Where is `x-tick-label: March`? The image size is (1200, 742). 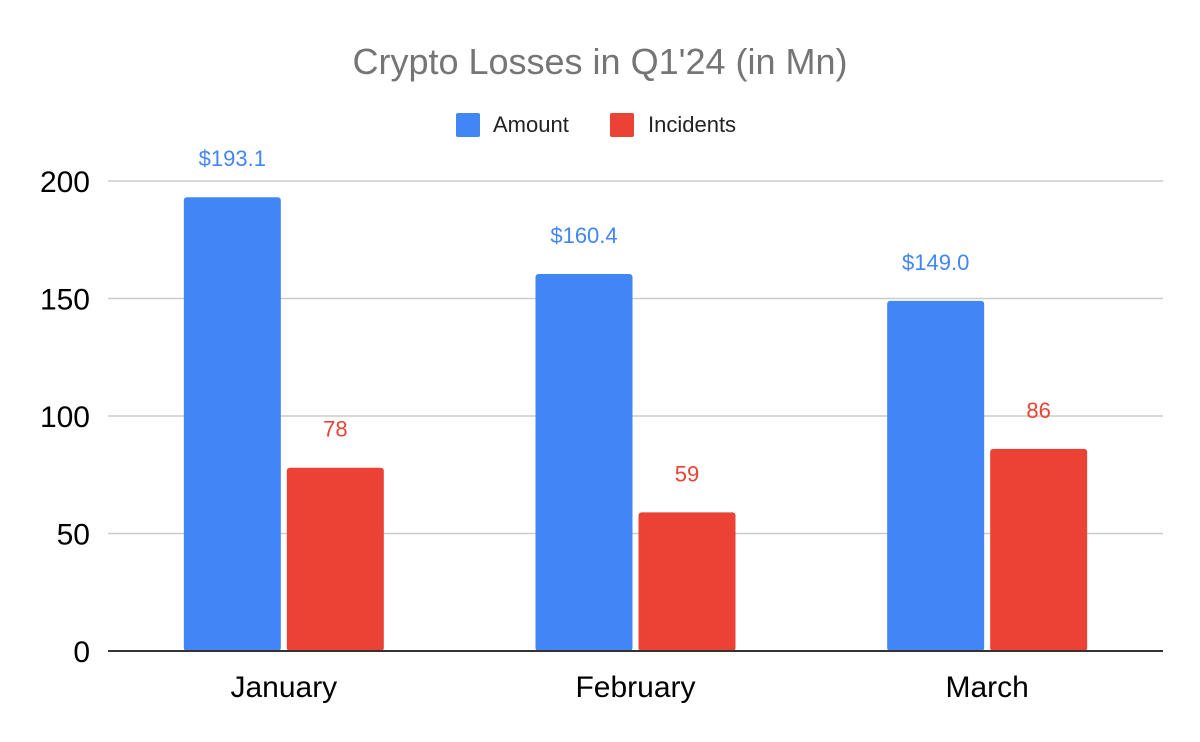
x-tick-label: March is located at coordinates (986, 687).